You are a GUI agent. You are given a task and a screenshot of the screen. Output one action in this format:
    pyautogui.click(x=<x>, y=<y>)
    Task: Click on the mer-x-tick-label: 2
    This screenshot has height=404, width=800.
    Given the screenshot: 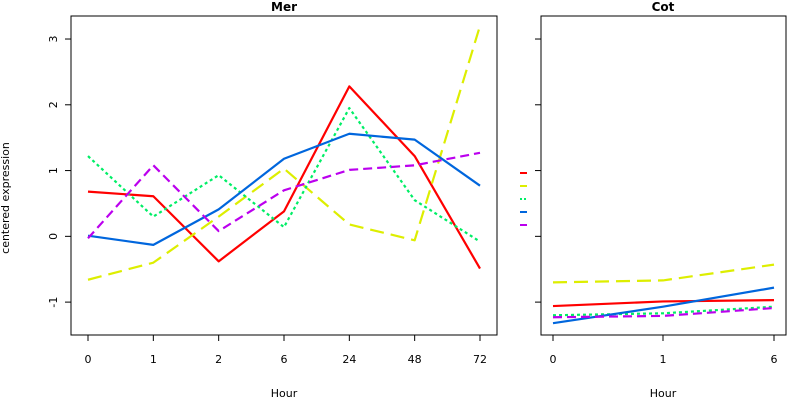 What is the action you would take?
    pyautogui.click(x=218, y=359)
    